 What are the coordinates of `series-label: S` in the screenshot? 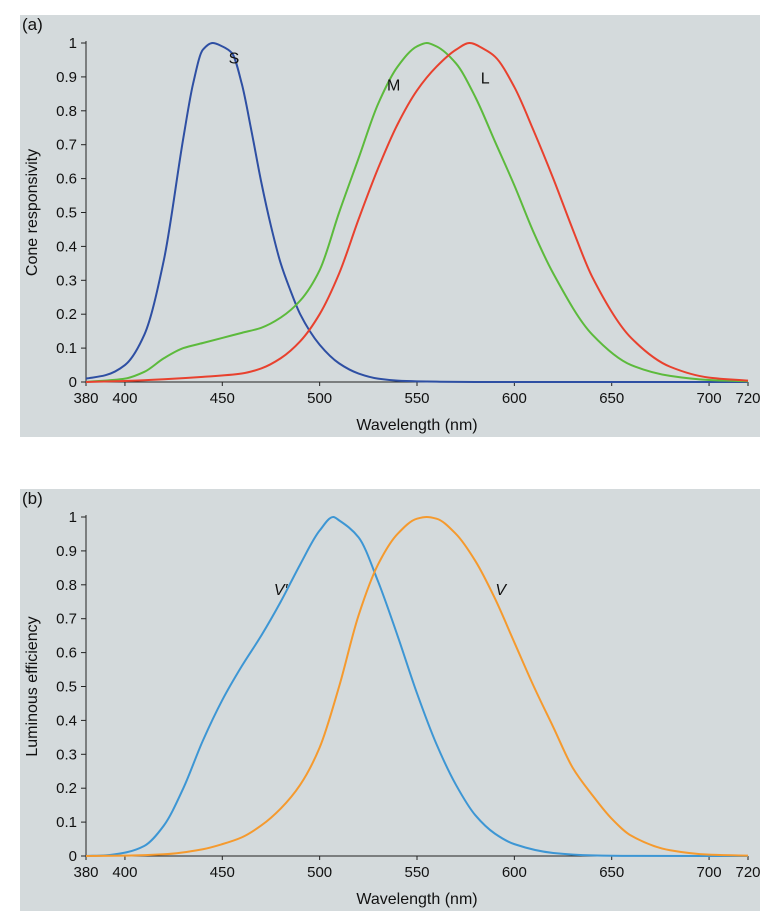 It's located at (234, 58).